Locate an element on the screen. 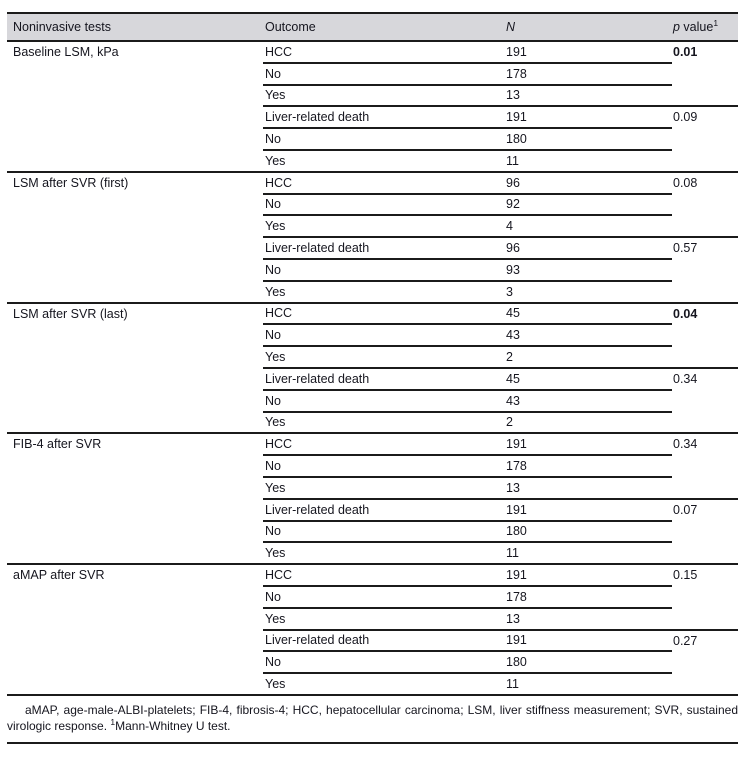 The height and width of the screenshot is (757, 755). table-row-sub: Yes 3 is located at coordinates (372, 292).